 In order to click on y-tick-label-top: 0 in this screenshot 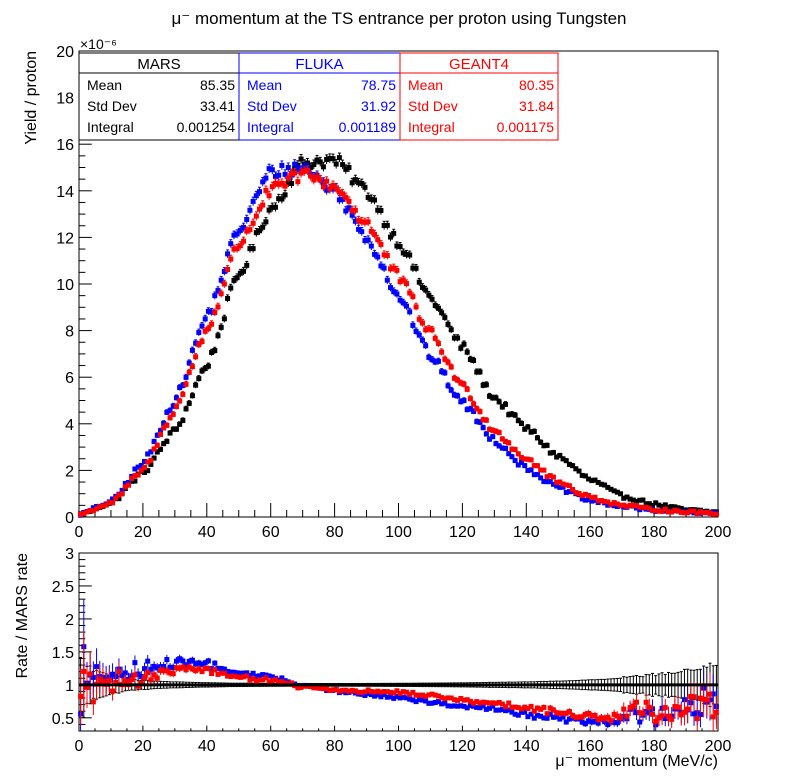, I will do `click(69, 518)`.